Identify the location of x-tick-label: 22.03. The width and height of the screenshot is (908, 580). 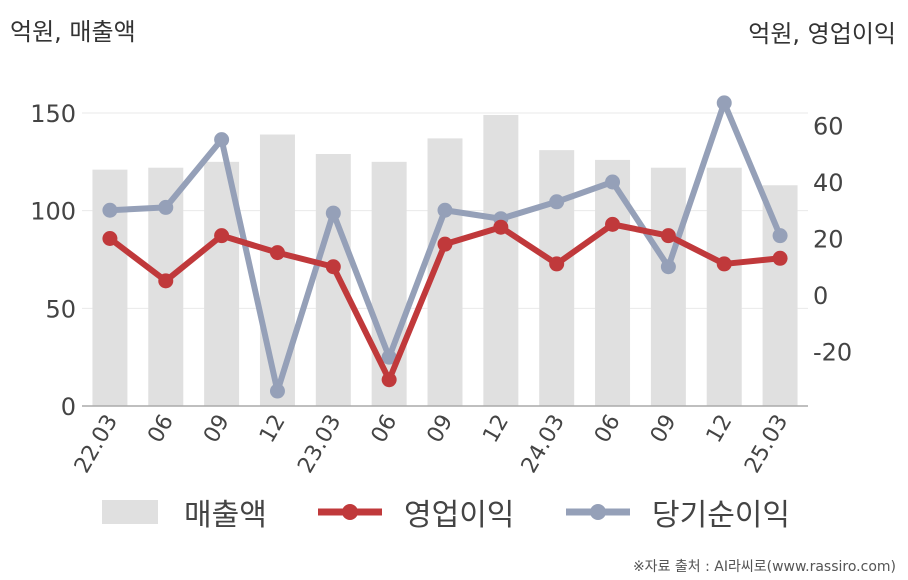
(96, 444).